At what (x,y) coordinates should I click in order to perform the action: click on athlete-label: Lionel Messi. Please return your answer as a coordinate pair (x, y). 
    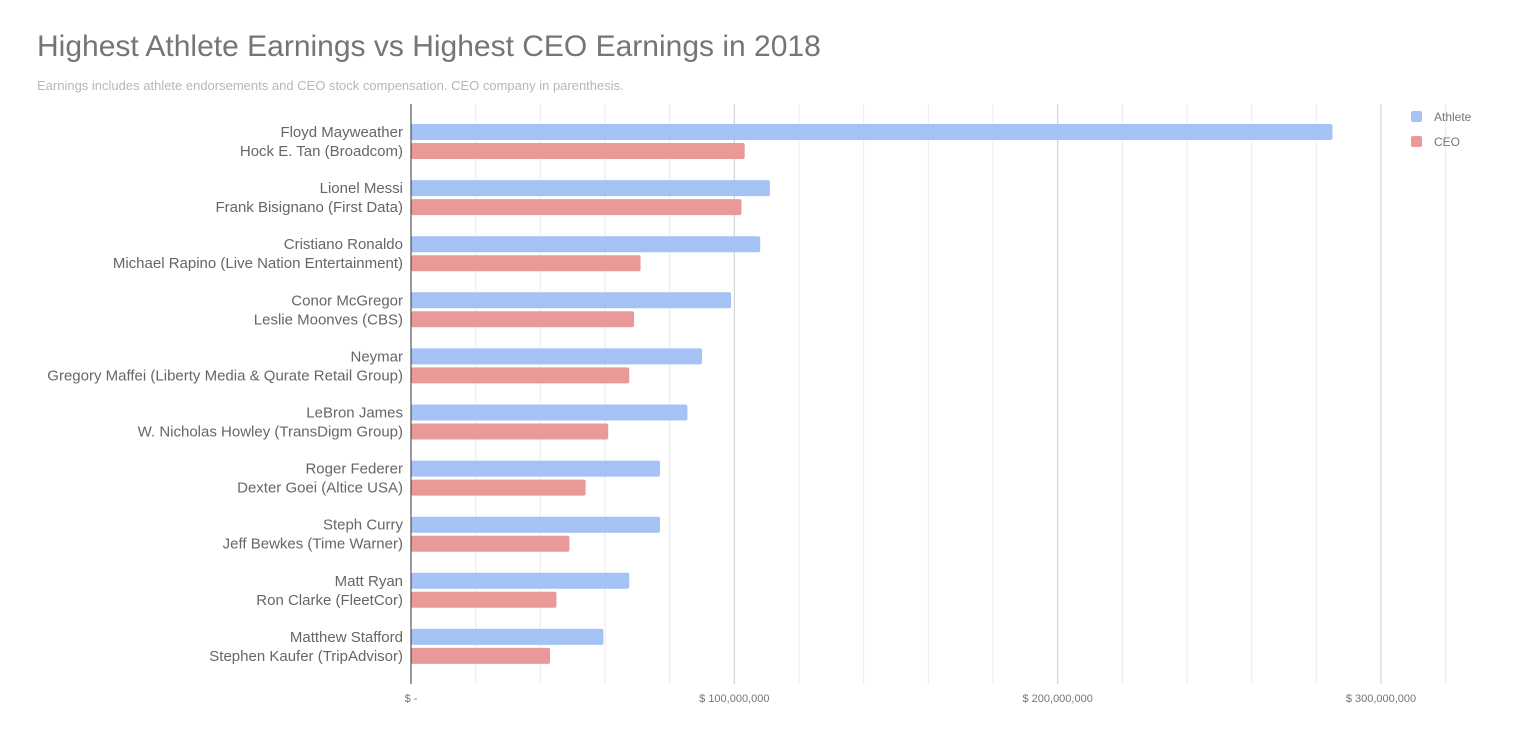
    Looking at the image, I should click on (361, 188).